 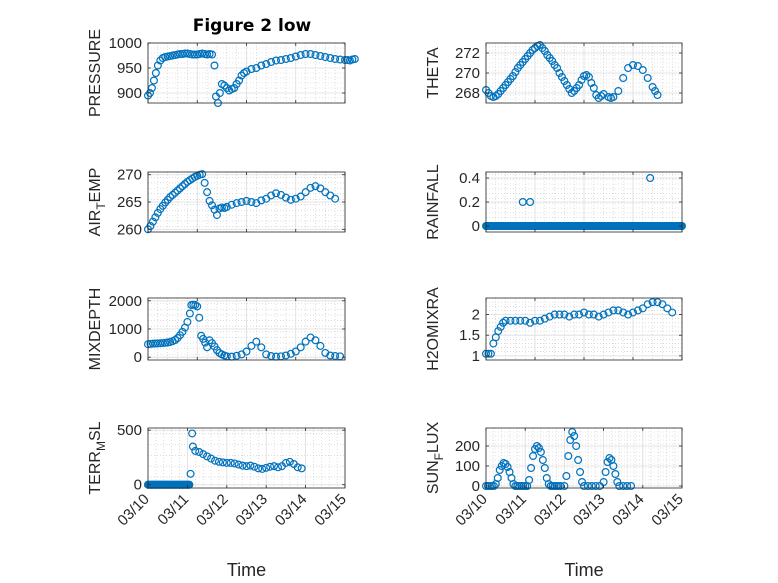 I want to click on y-axis-label-main: MIXDEPTH, so click(x=95, y=329).